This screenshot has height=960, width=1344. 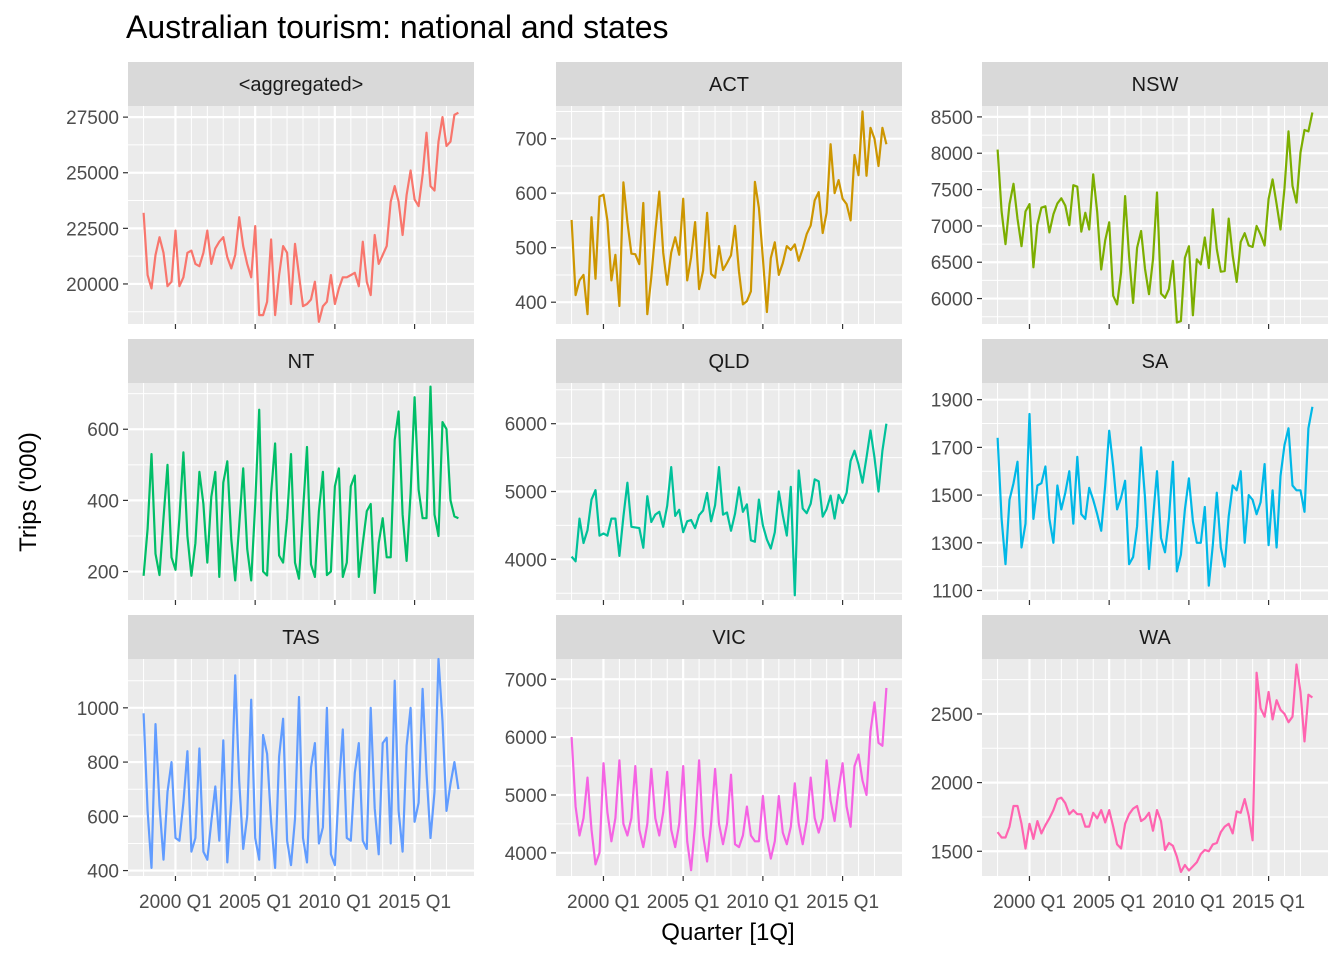 What do you see at coordinates (952, 784) in the screenshot?
I see `y-tick-label: 2000` at bounding box center [952, 784].